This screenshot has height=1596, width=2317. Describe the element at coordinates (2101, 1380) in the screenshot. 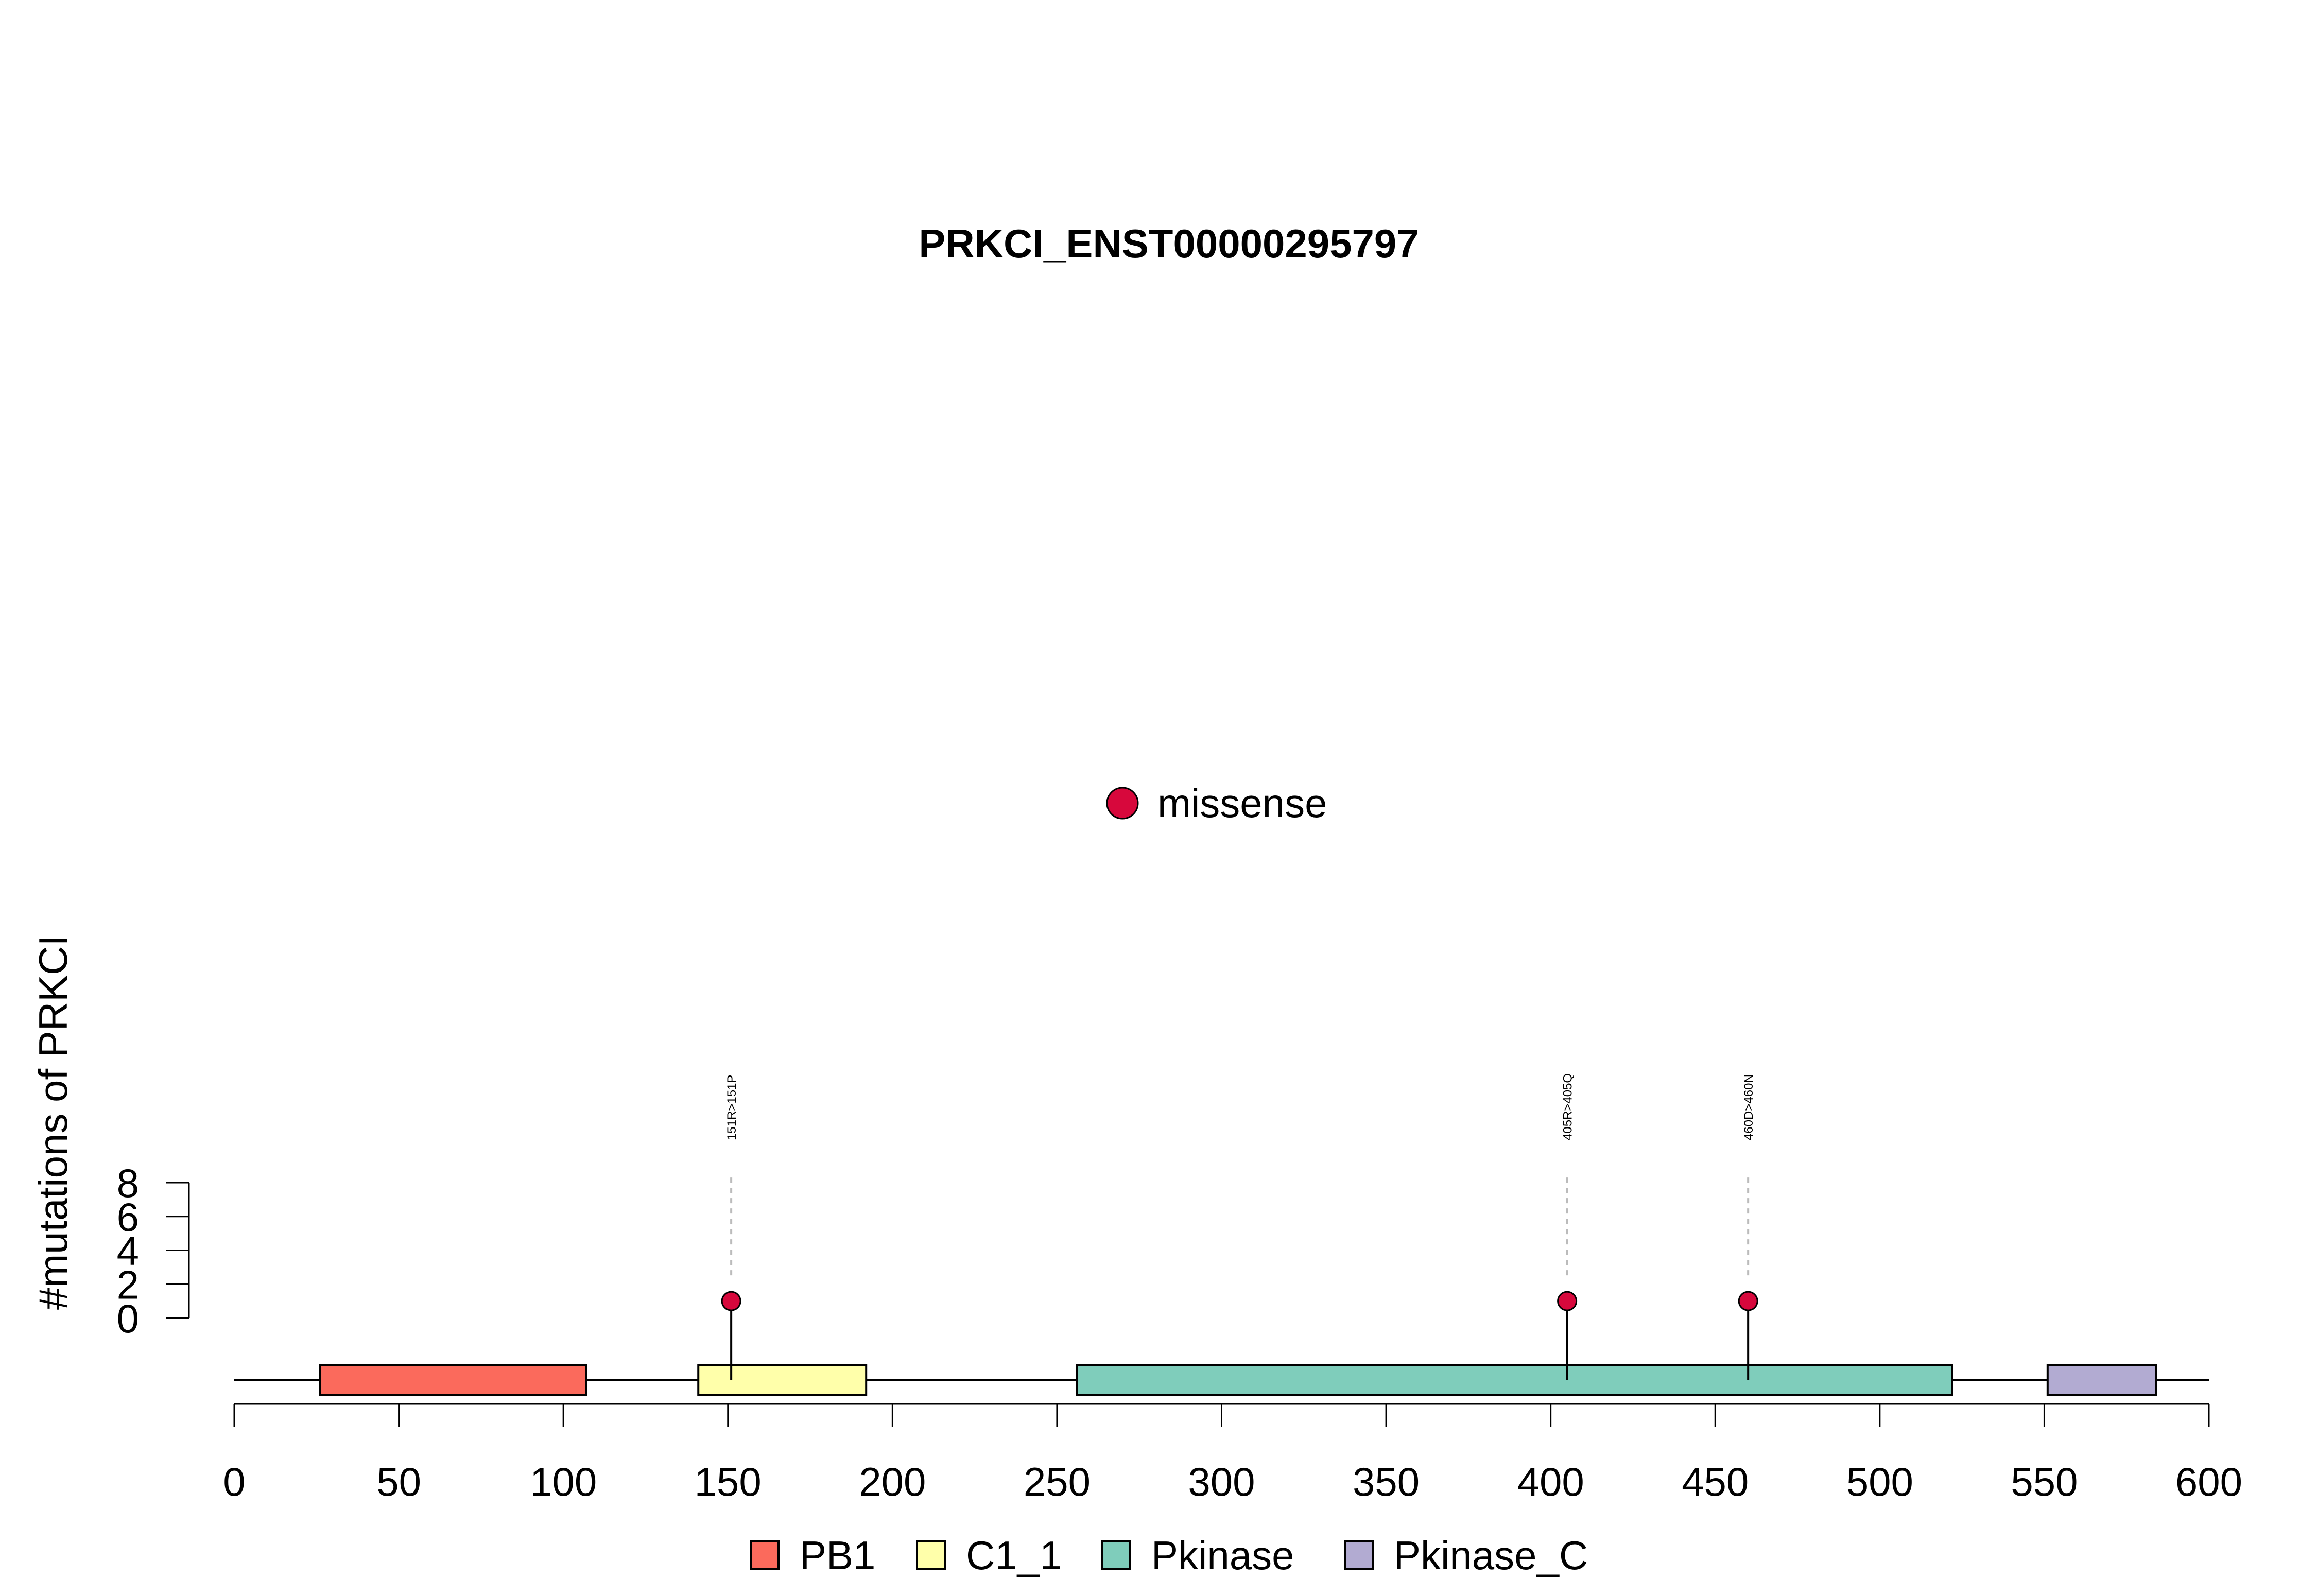

I see `domain-pkinase-c` at that location.